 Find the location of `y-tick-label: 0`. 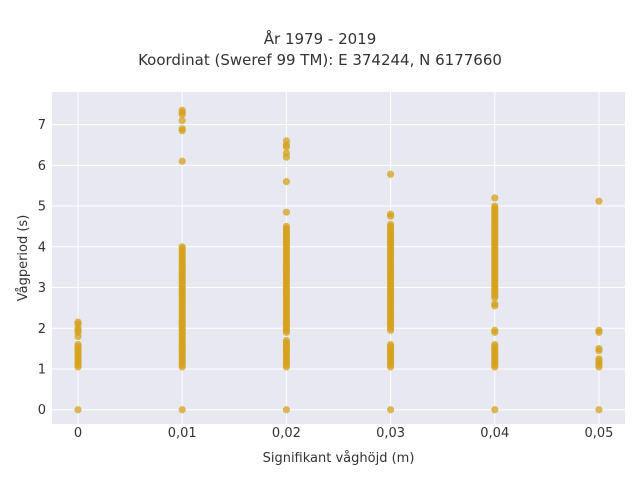

y-tick-label: 0 is located at coordinates (42, 410).